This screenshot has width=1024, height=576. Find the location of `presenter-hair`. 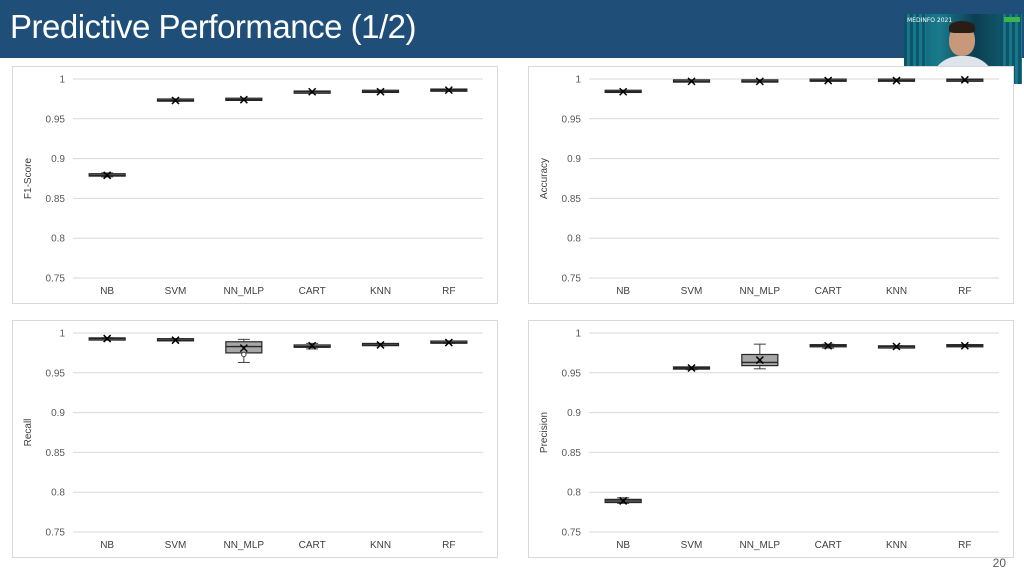

presenter-hair is located at coordinates (962, 27).